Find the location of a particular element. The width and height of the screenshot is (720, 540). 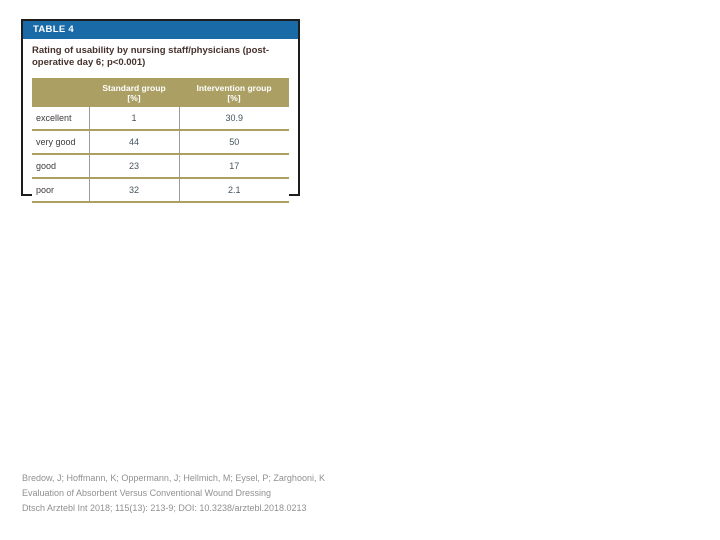

table-row: poor 32 2.1 is located at coordinates (160, 190).